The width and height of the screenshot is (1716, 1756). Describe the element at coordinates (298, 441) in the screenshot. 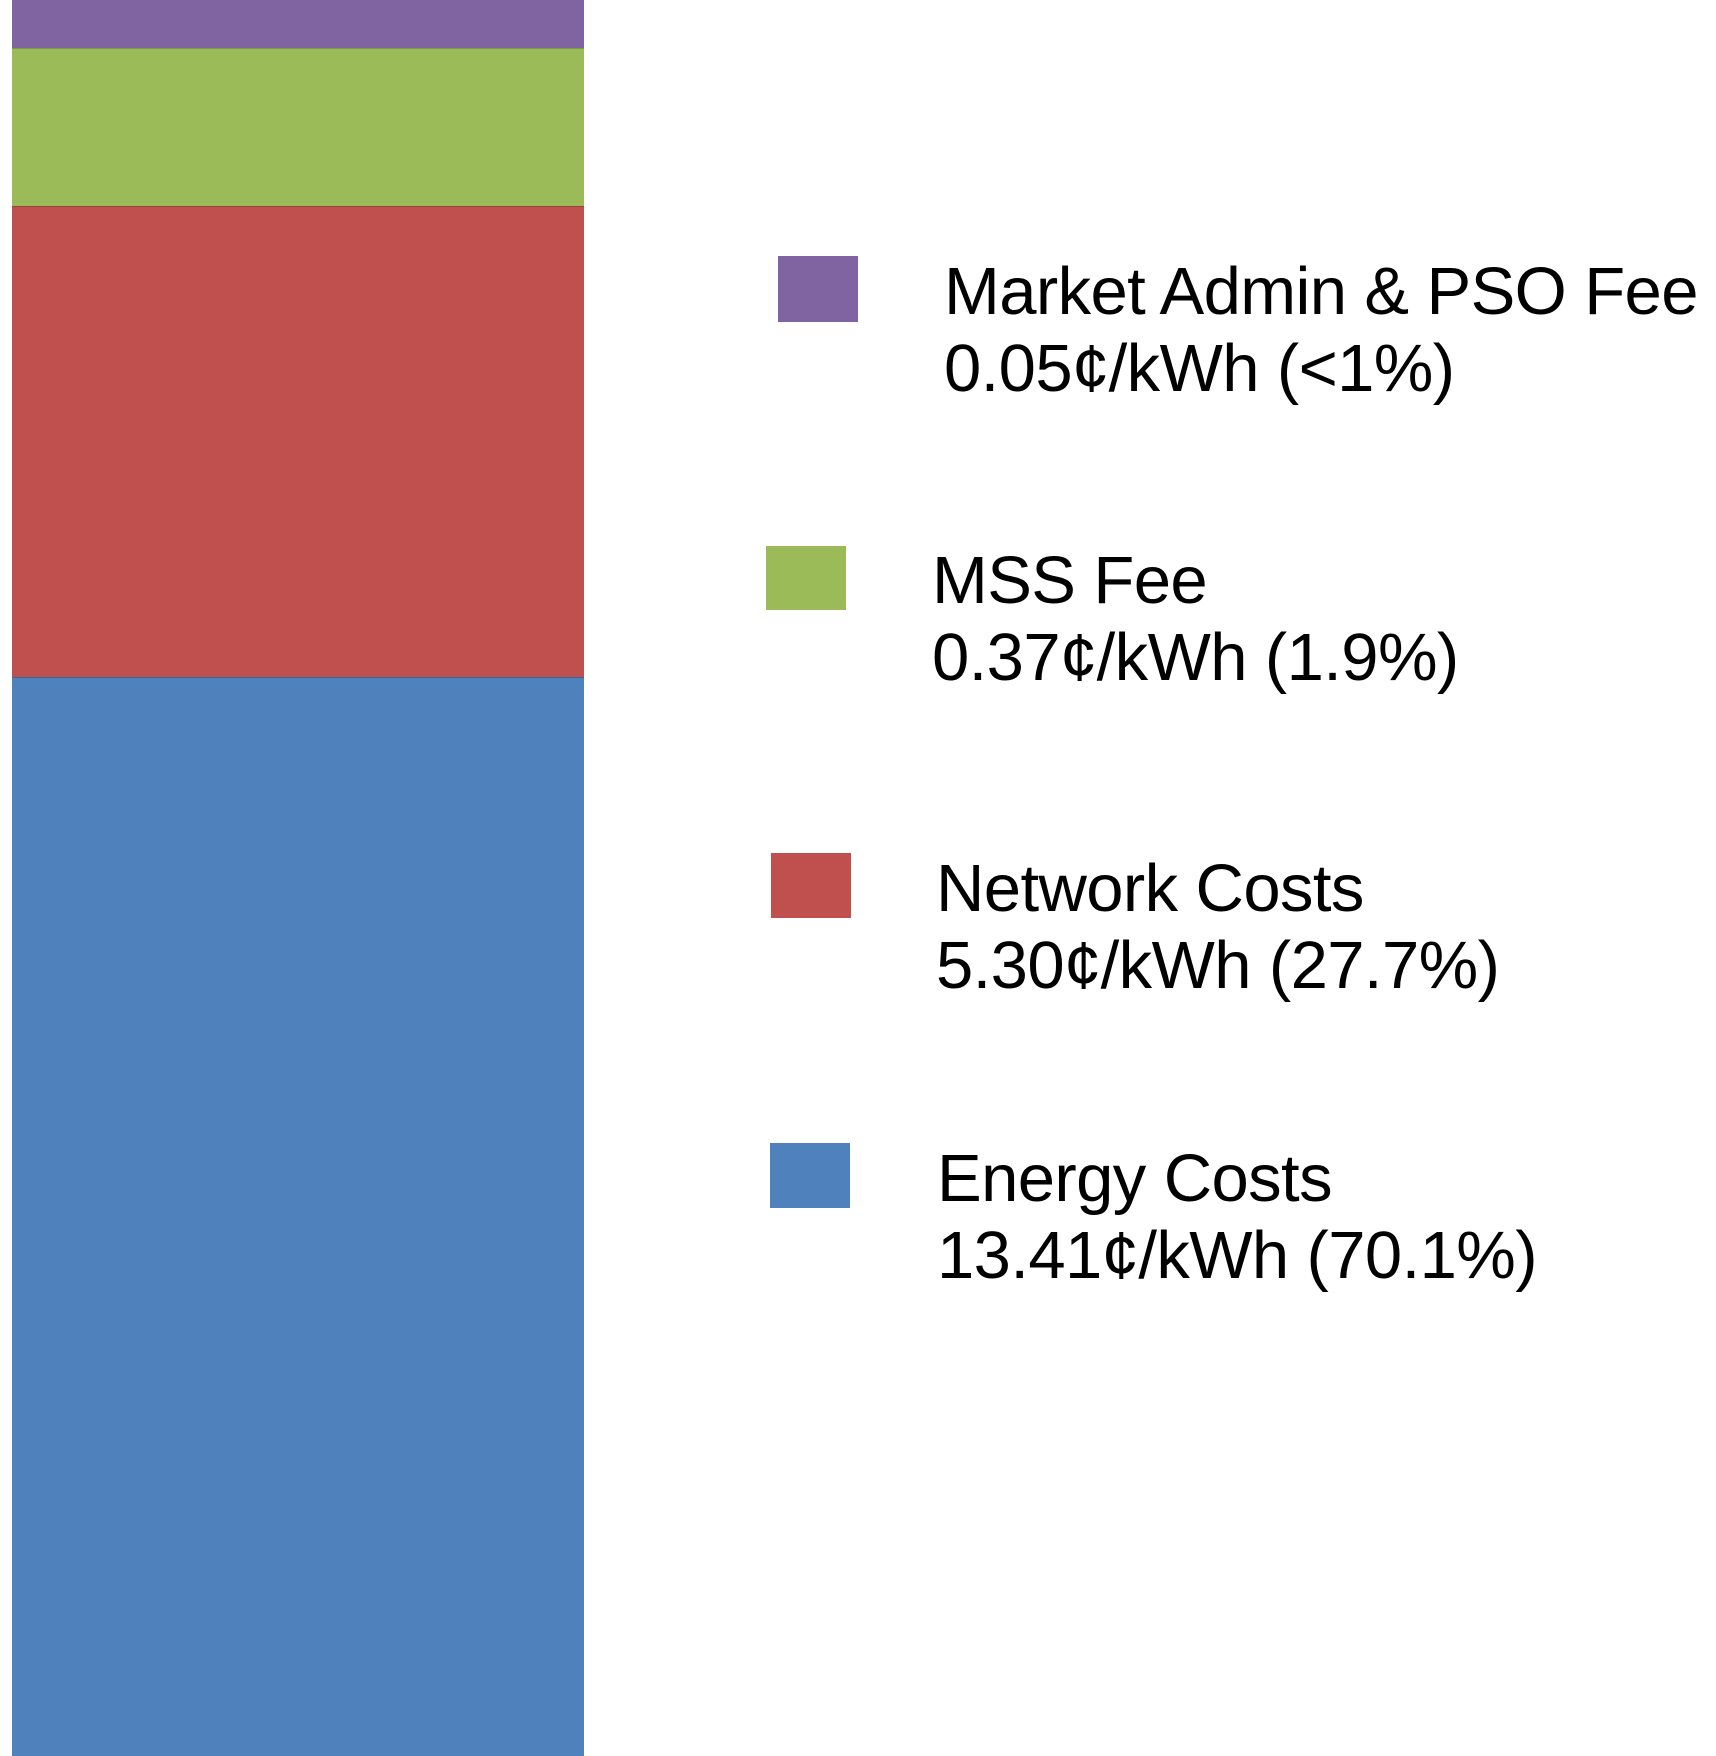

I see `bar-segment-network-costs` at that location.